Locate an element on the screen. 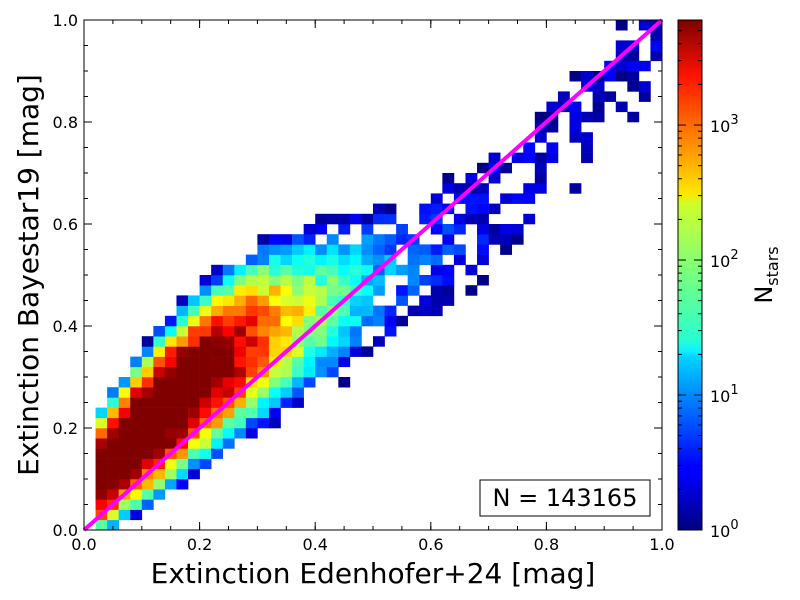 The image size is (800, 600). y-tick-label: 0.0 is located at coordinates (65, 530).